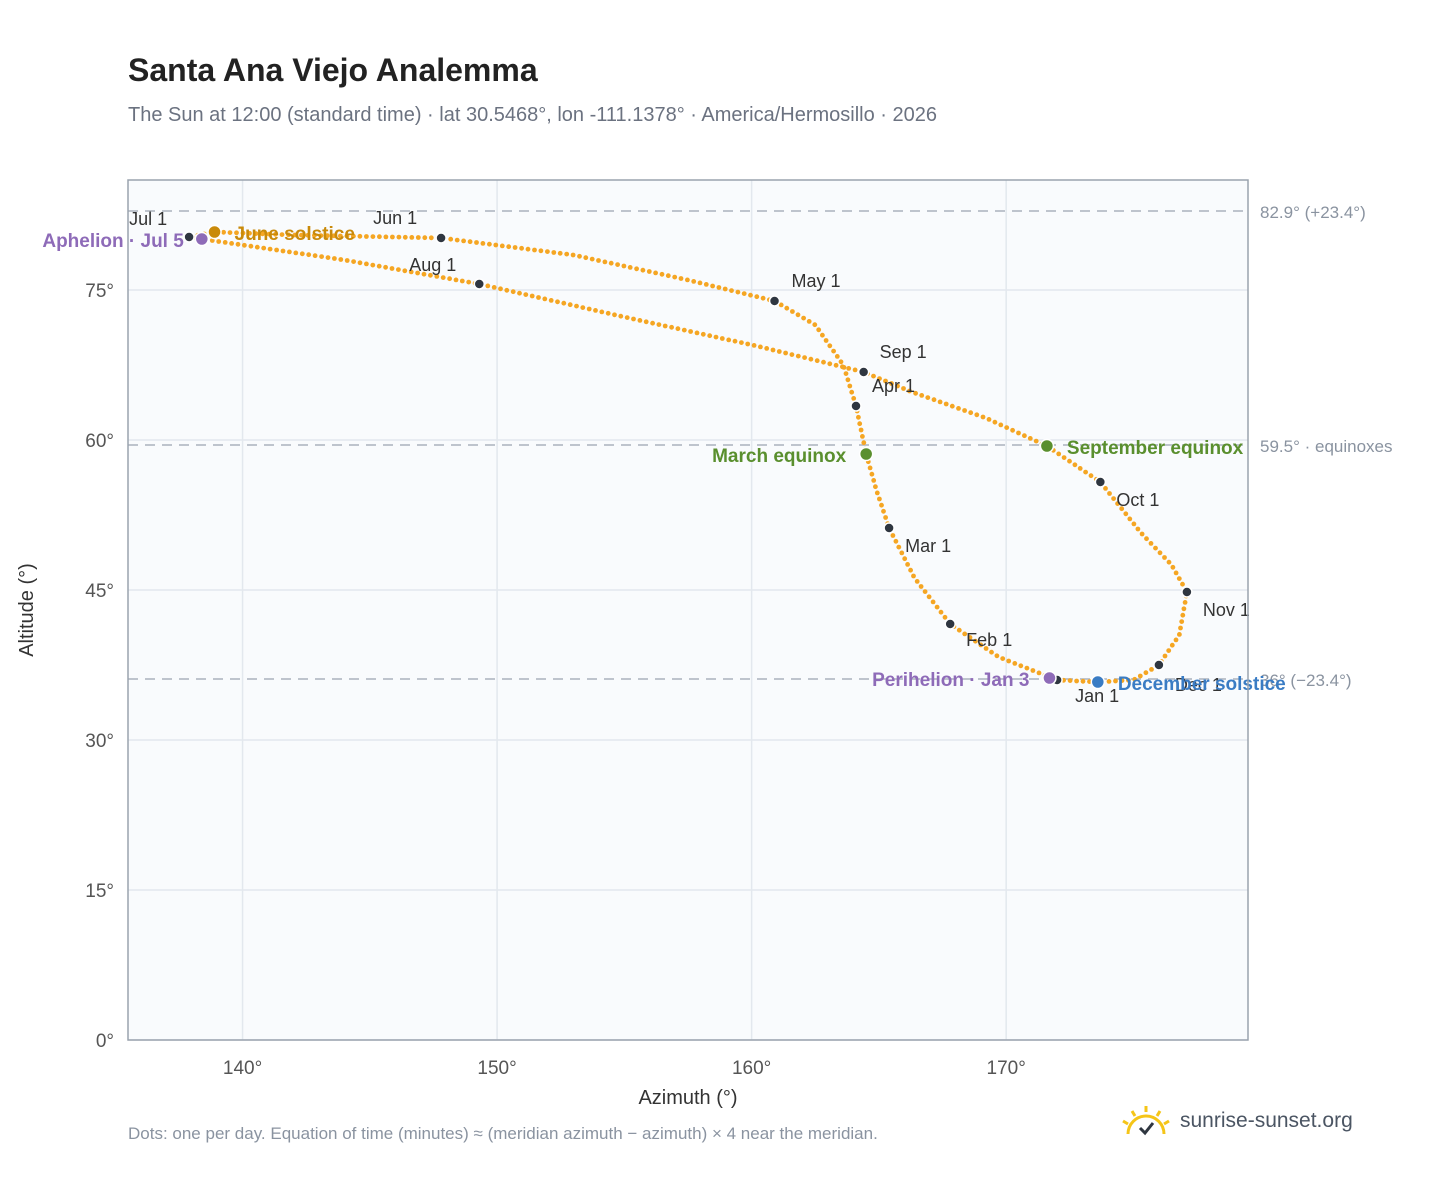 This screenshot has height=1188, width=1448. What do you see at coordinates (1006, 1068) in the screenshot?
I see `x-tick-label: 170°` at bounding box center [1006, 1068].